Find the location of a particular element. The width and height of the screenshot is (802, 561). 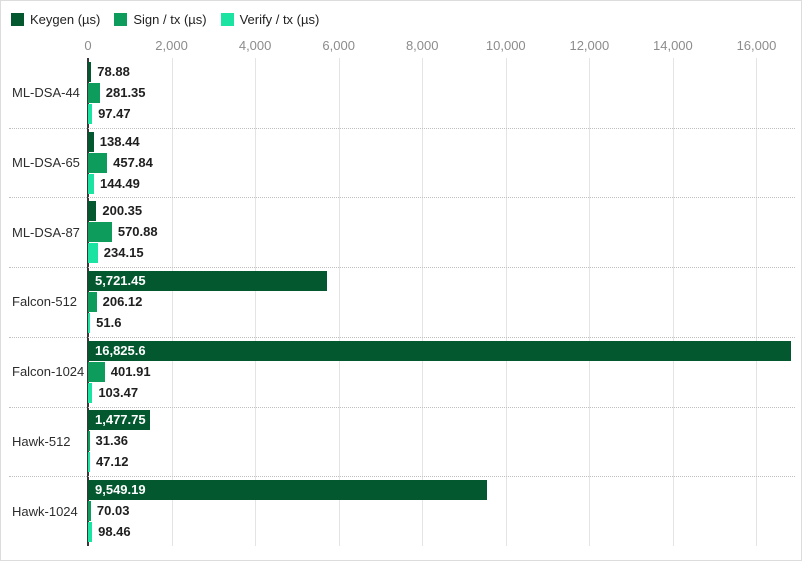

bar-value-label: 144.49 is located at coordinates (120, 183).